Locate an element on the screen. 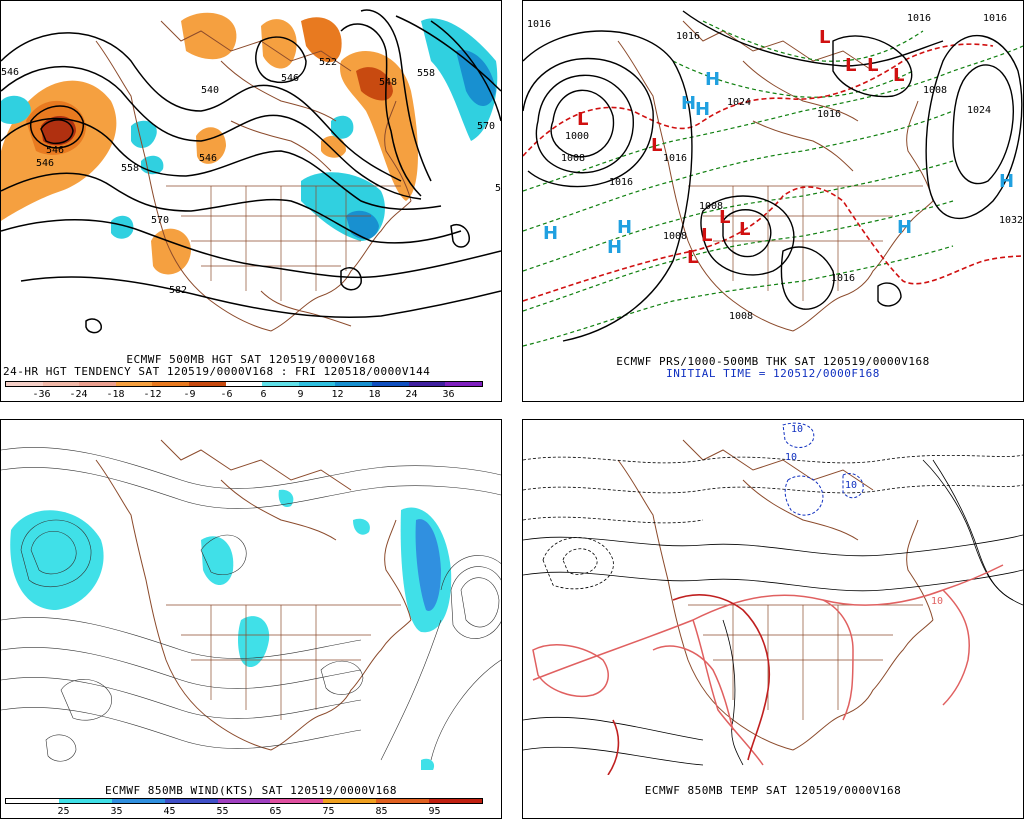 The image size is (1024, 819). colorbar-tick: 85 is located at coordinates (381, 811).